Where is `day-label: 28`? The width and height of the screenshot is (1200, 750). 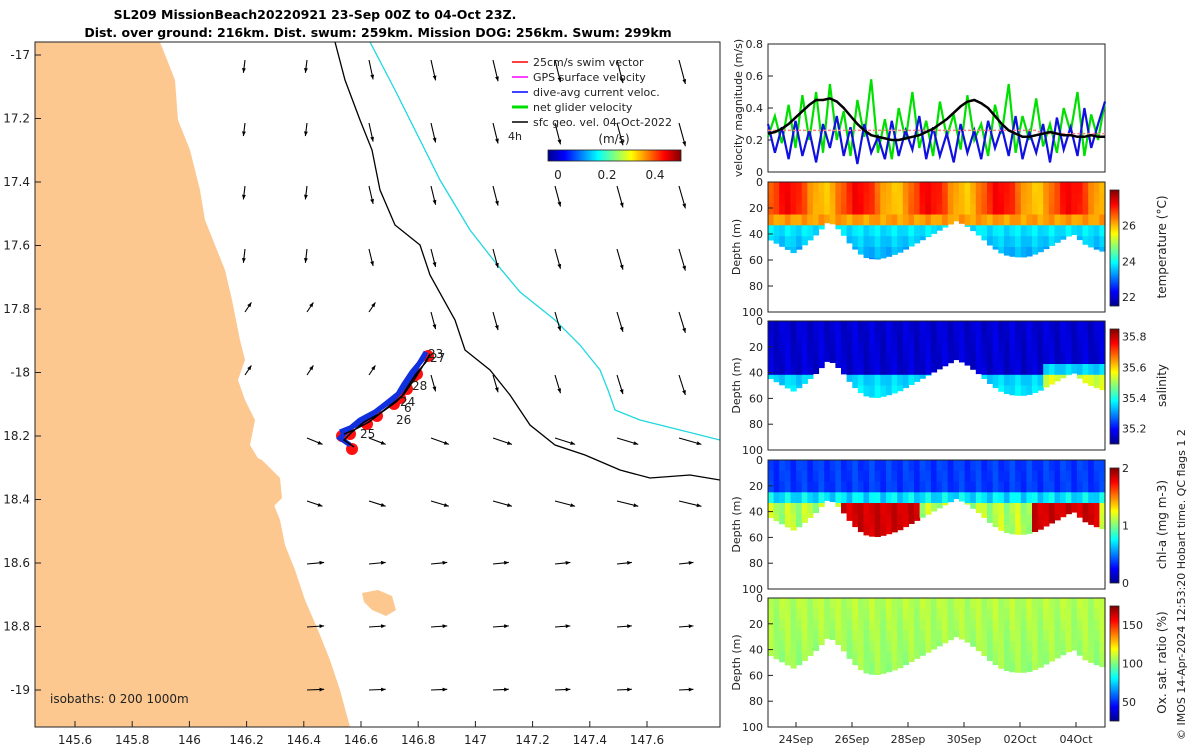 day-label: 28 is located at coordinates (419, 386).